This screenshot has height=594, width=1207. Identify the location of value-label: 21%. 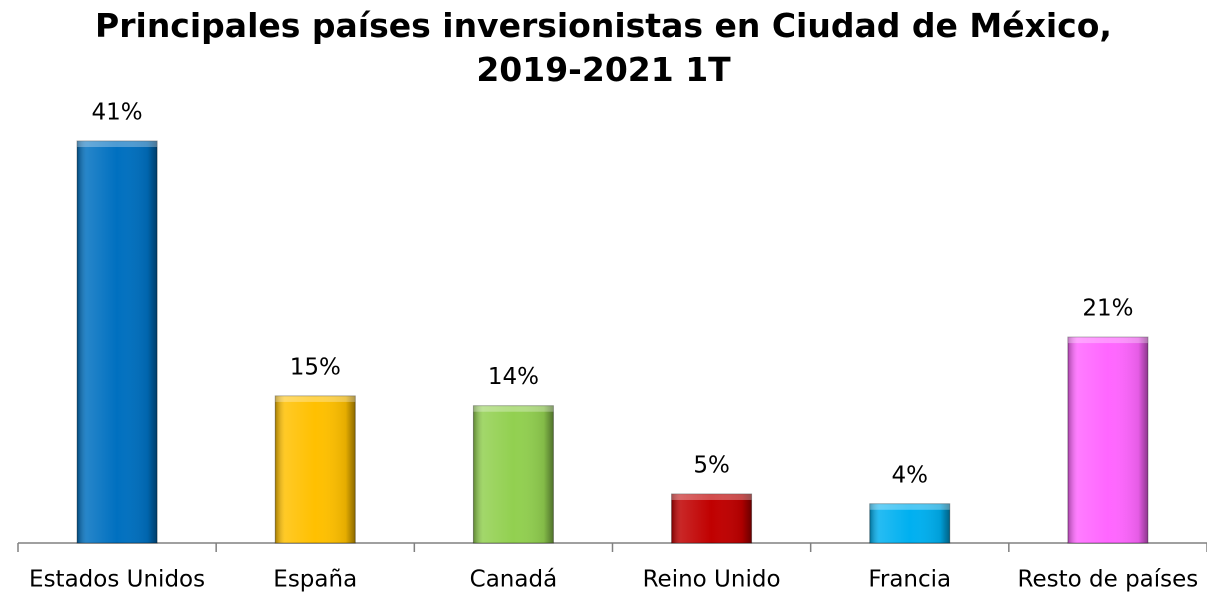
(1107, 309).